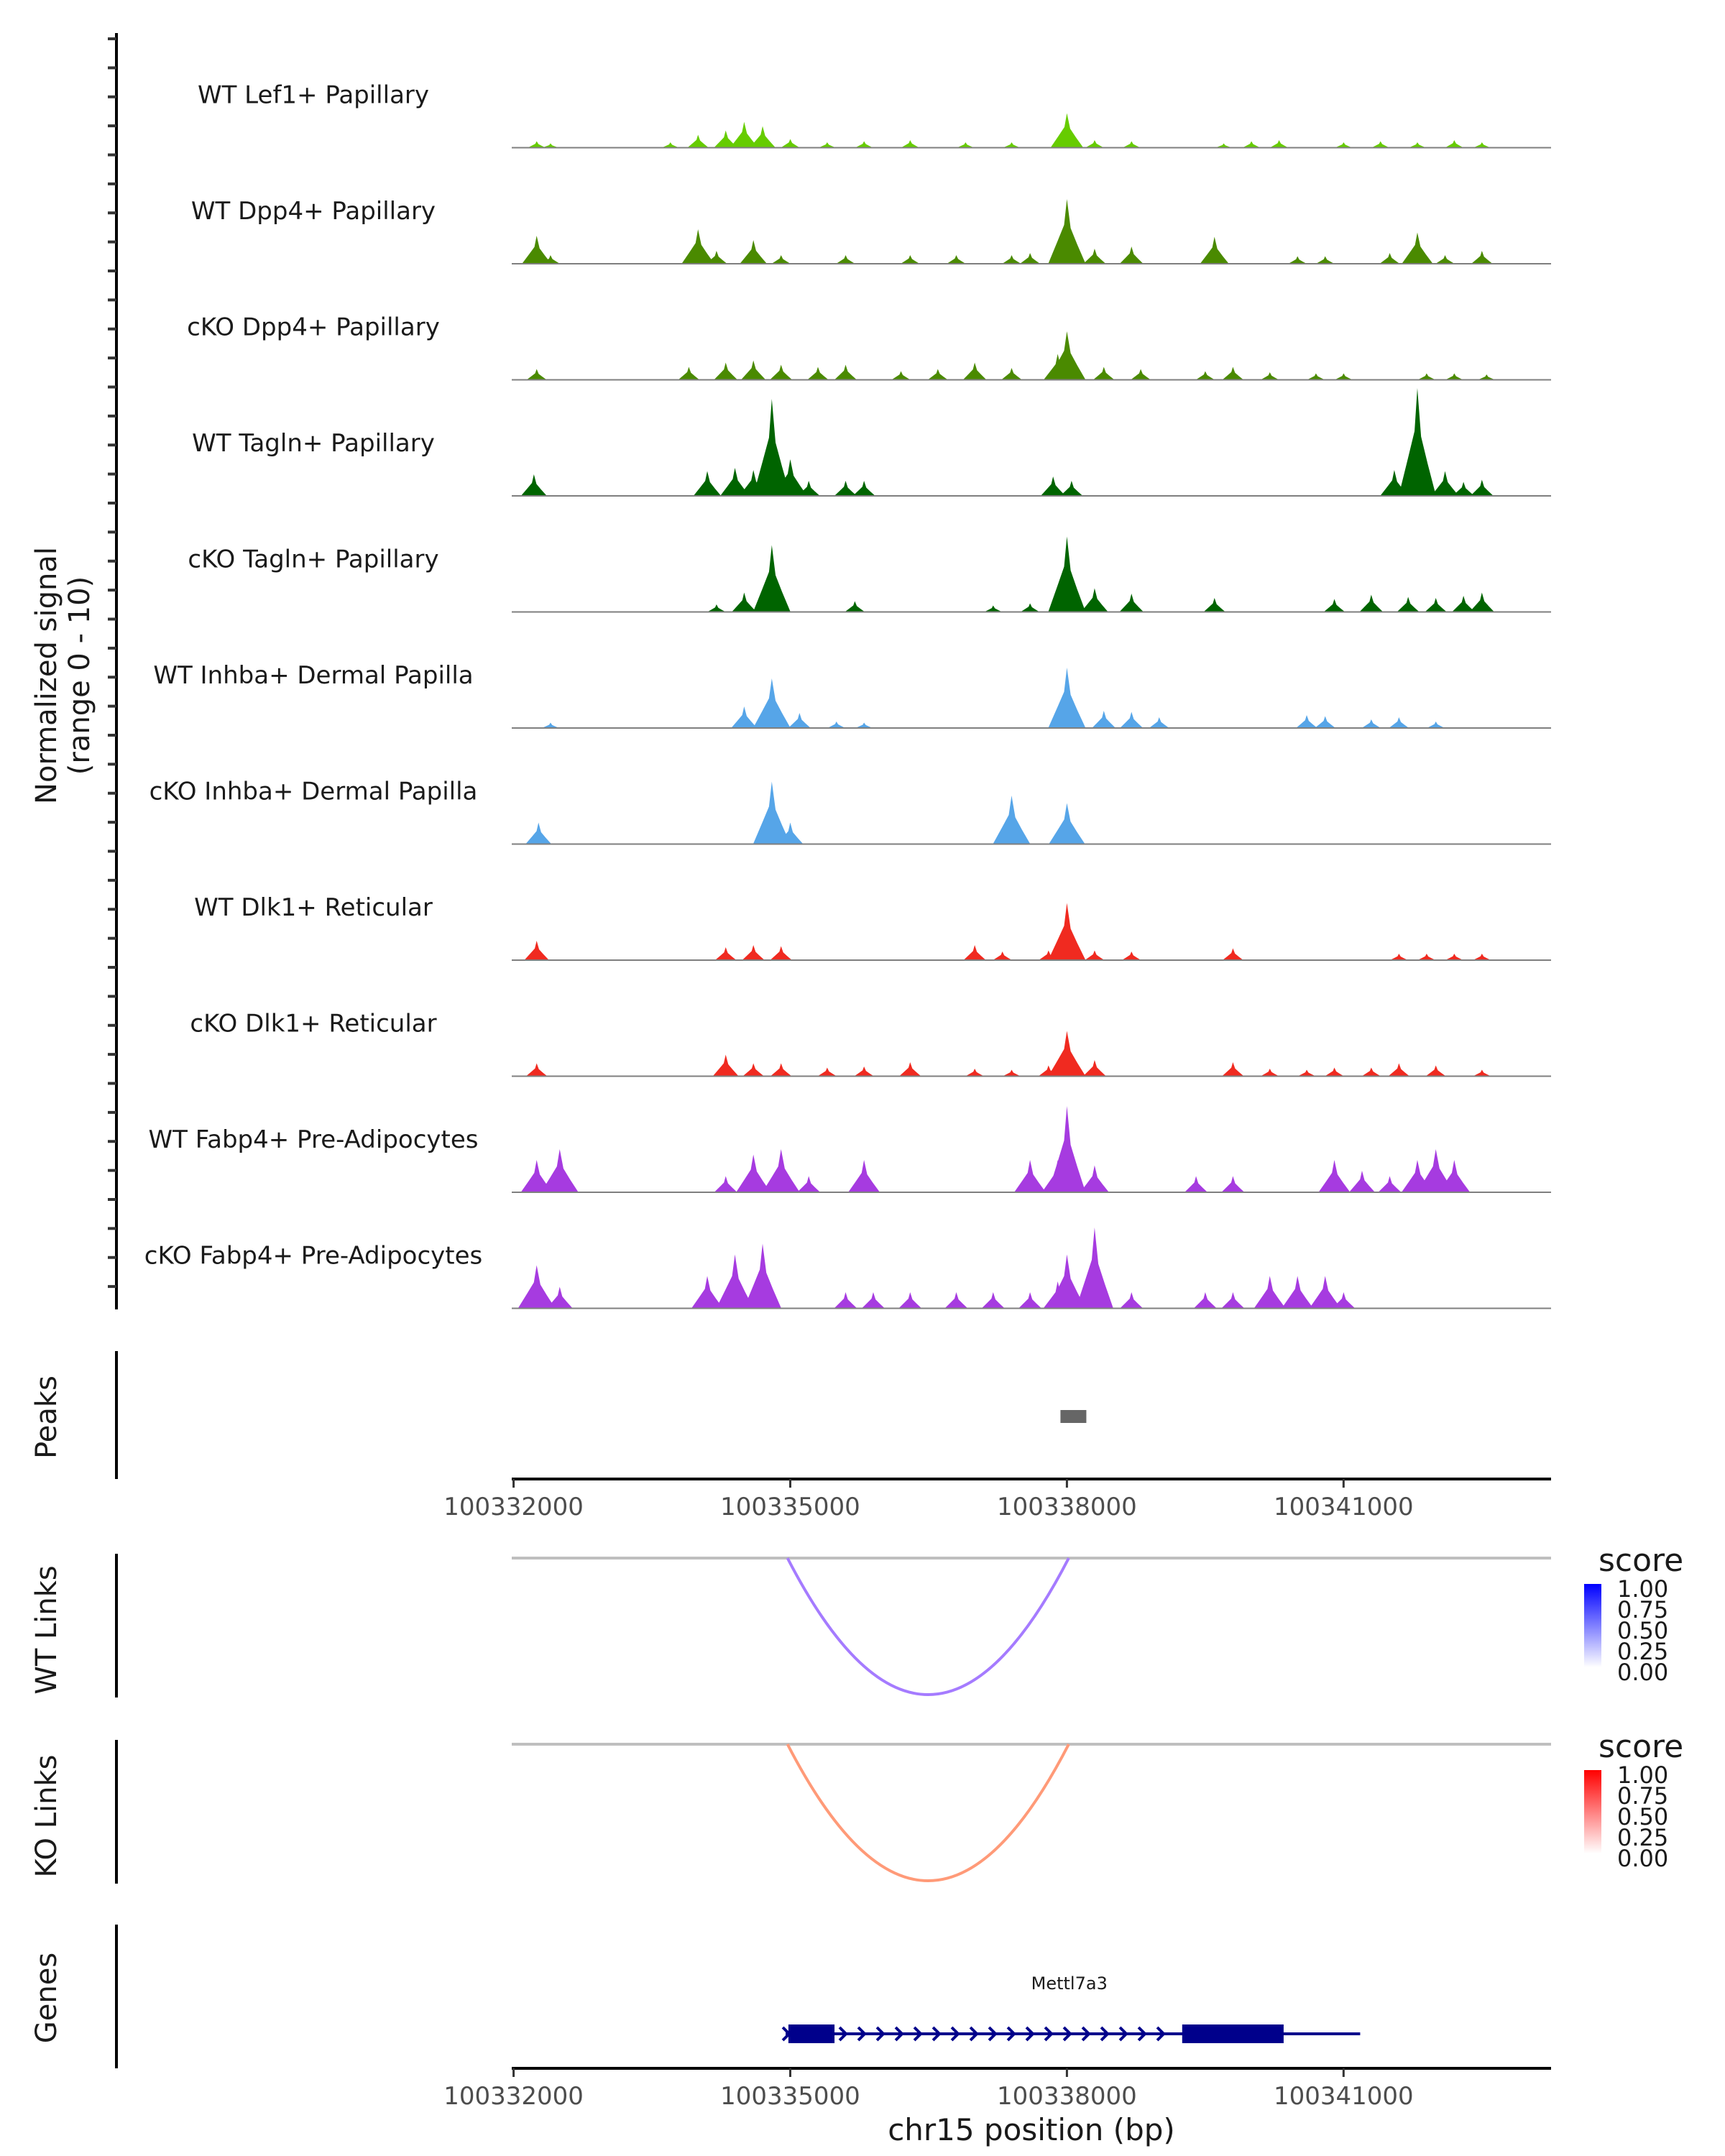 This screenshot has width=1725, height=2156. I want to click on genes-track-label: Genes, so click(46, 1998).